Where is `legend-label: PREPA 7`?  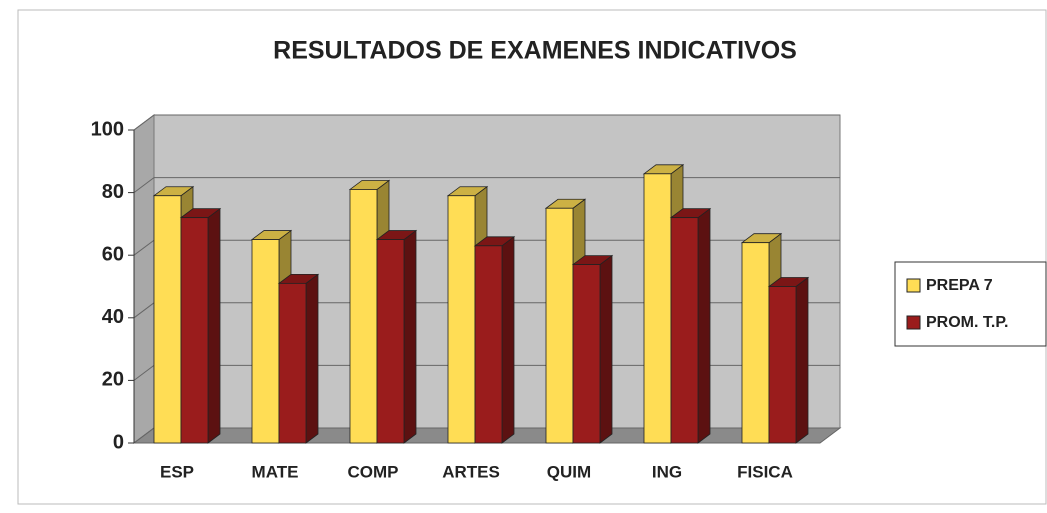
legend-label: PREPA 7 is located at coordinates (959, 285).